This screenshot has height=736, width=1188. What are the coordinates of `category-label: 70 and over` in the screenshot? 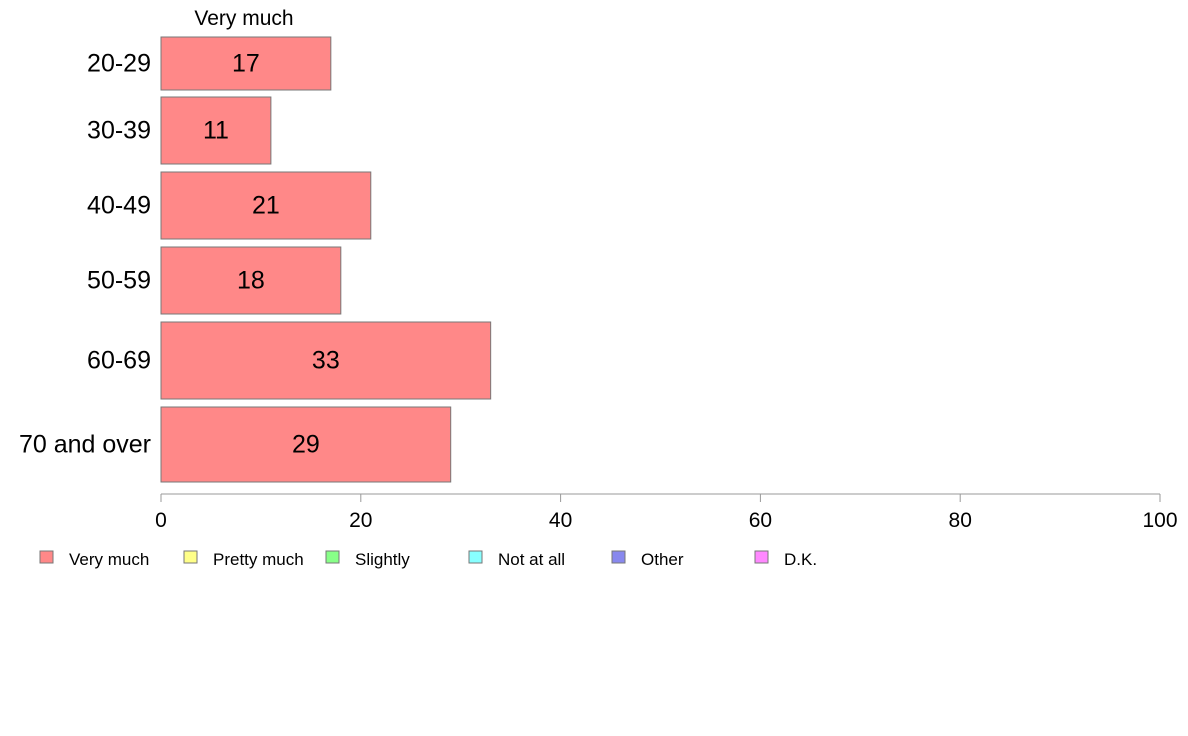 It's located at (85, 445).